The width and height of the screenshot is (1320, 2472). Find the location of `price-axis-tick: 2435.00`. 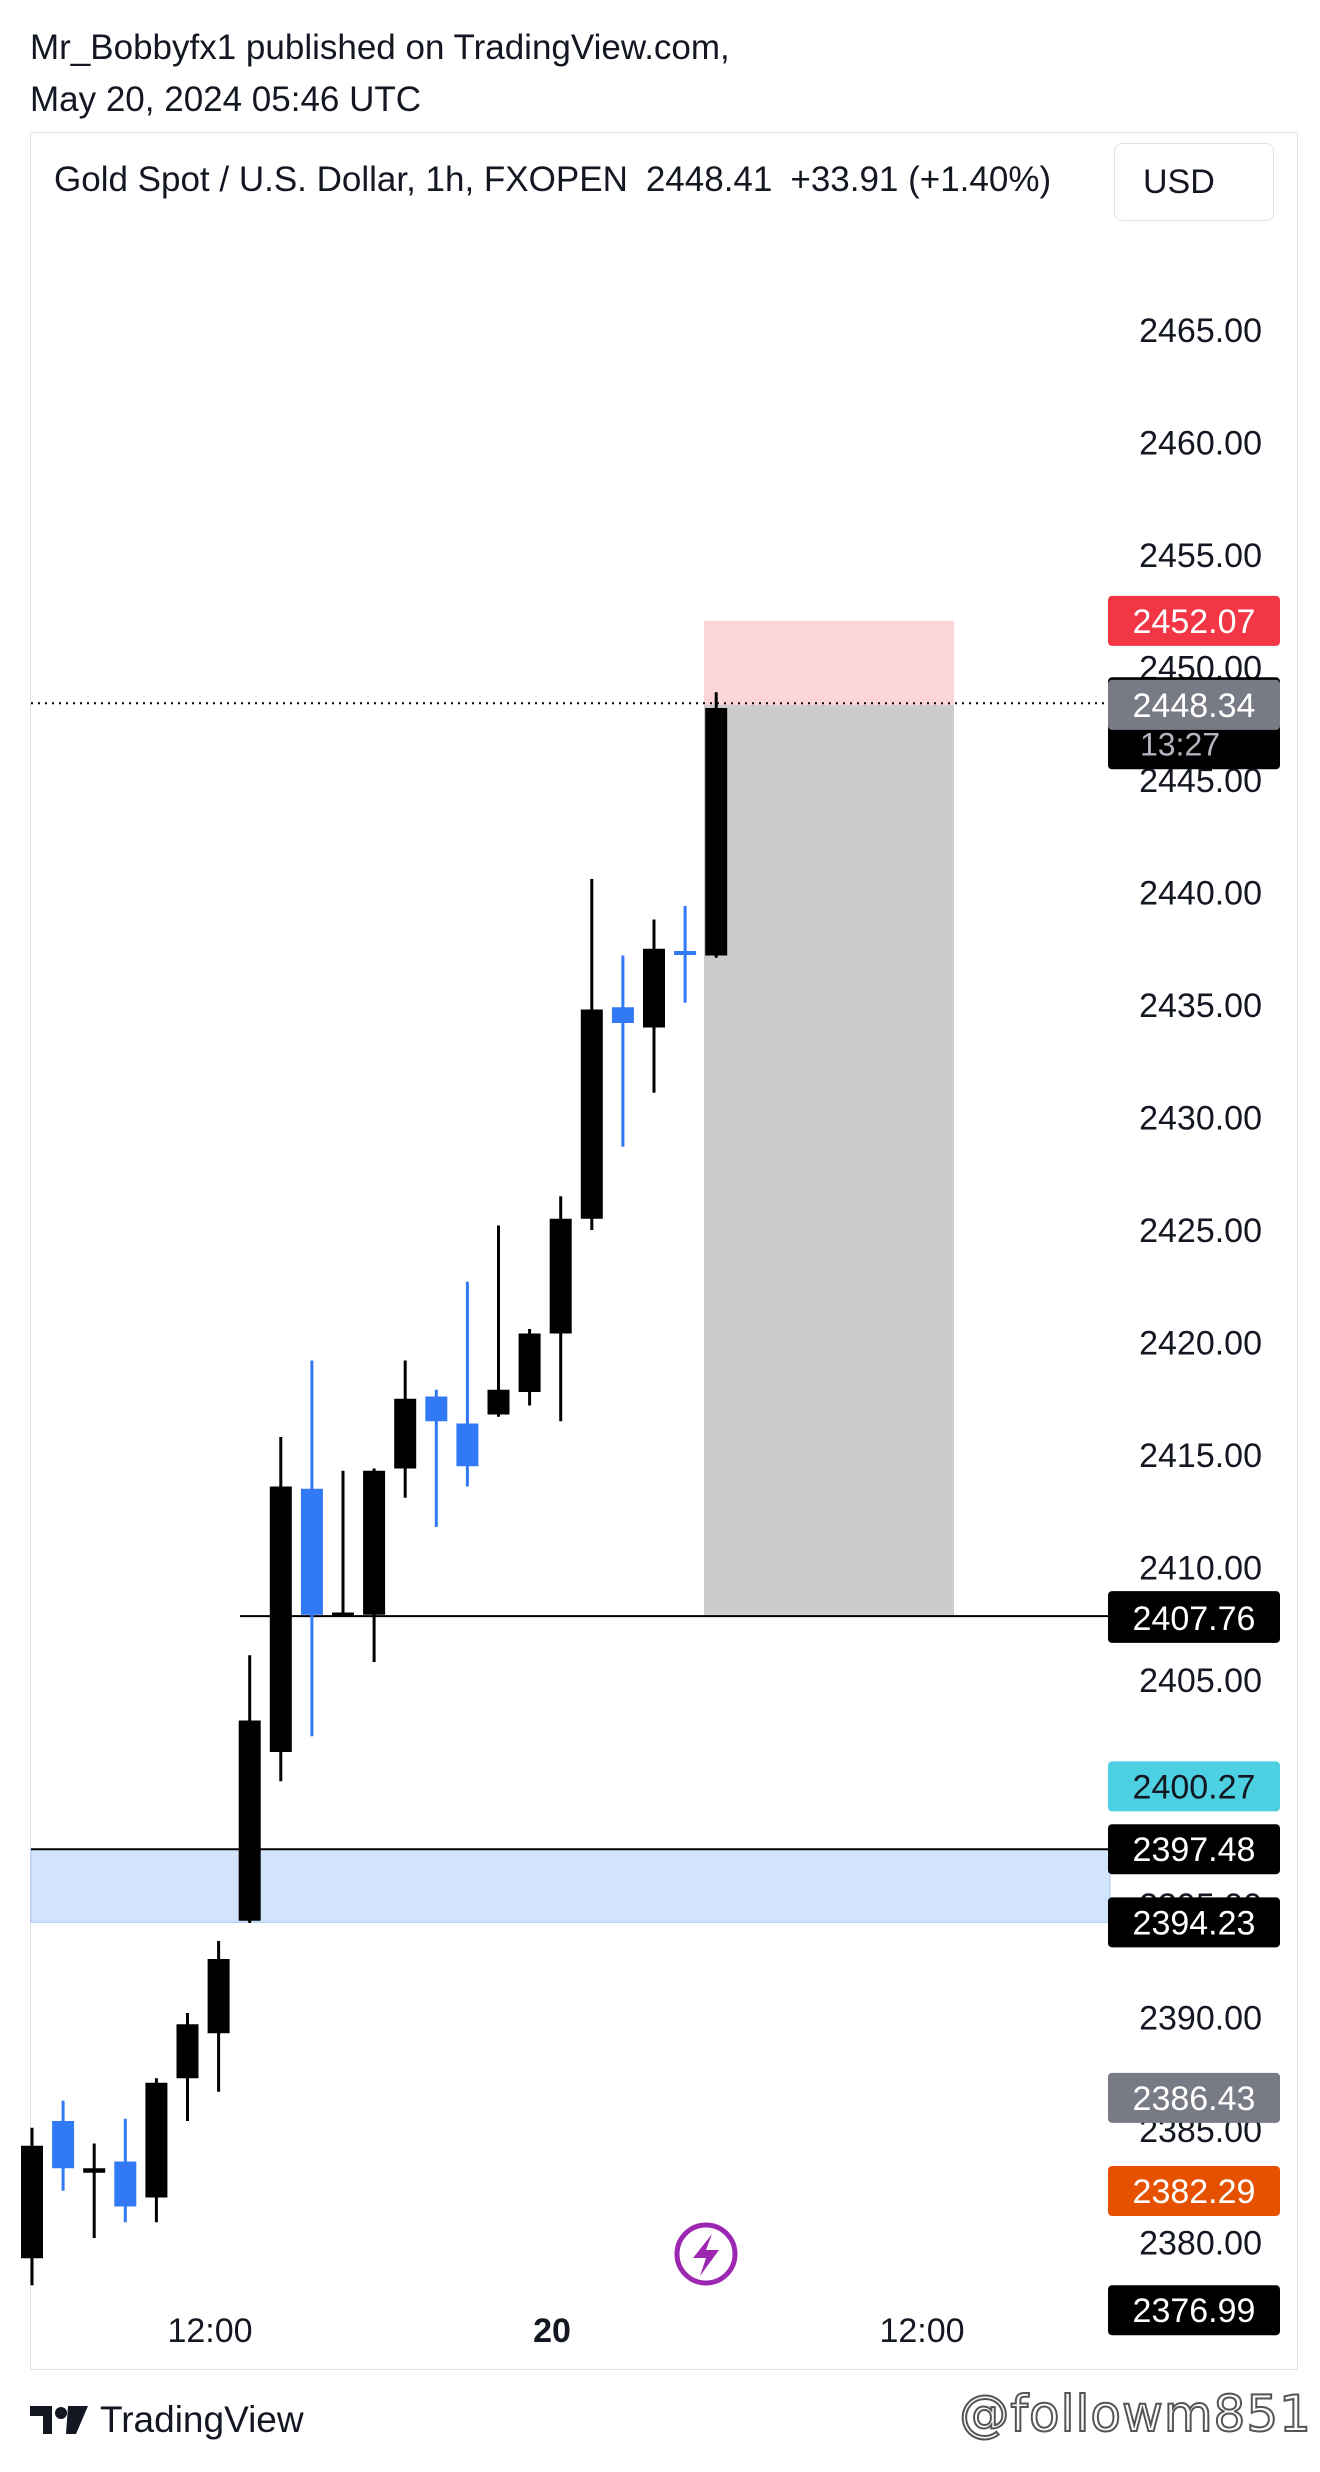

price-axis-tick: 2435.00 is located at coordinates (1200, 1006).